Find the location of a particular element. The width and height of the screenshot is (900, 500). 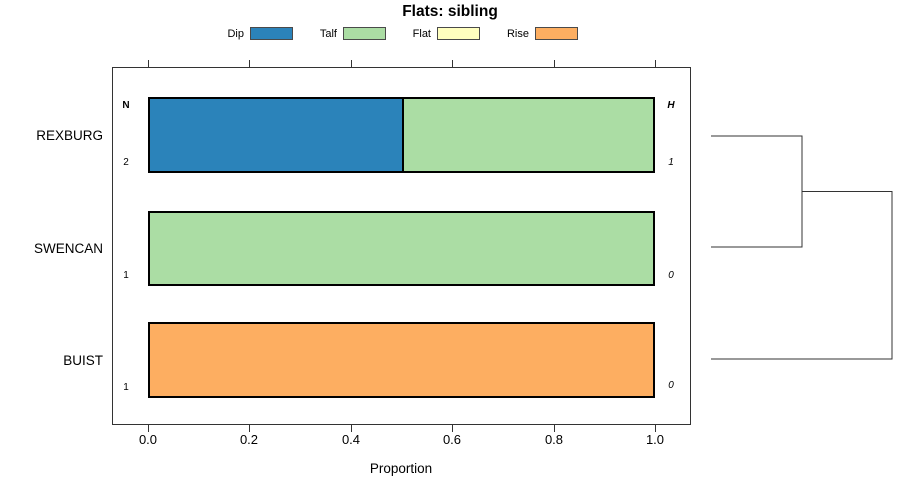

legend-label-rise: Rise is located at coordinates (517, 33).